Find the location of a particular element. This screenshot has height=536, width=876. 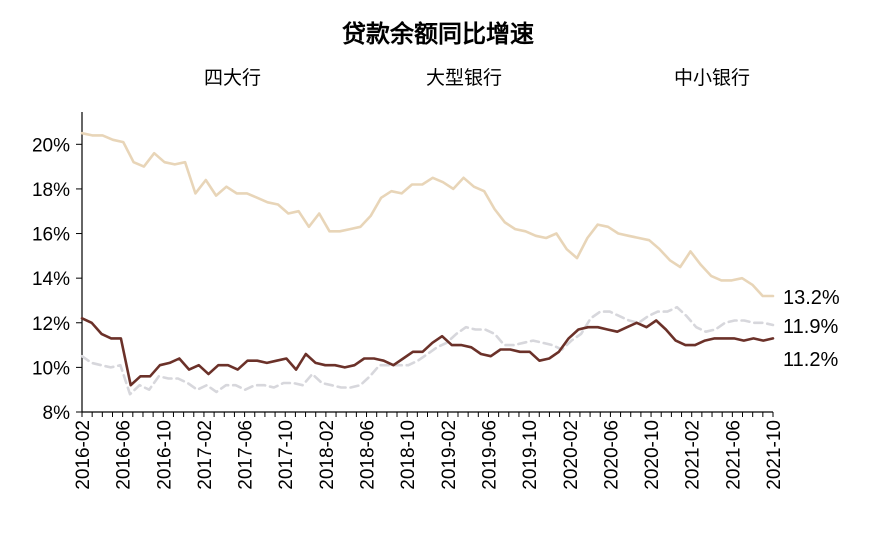

y-tick-label: 20% is located at coordinates (51, 145).